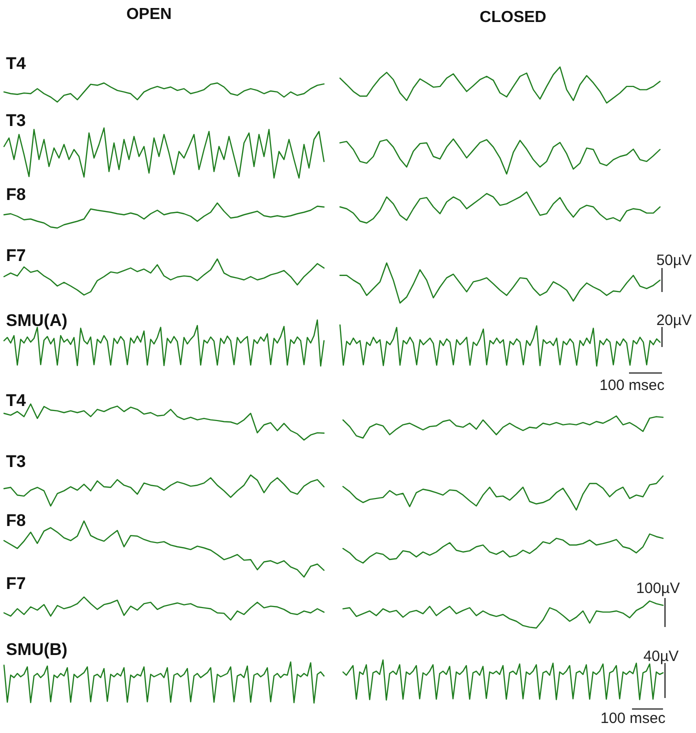  What do you see at coordinates (37, 649) in the screenshot?
I see `y-axis-title: SMU(B)` at bounding box center [37, 649].